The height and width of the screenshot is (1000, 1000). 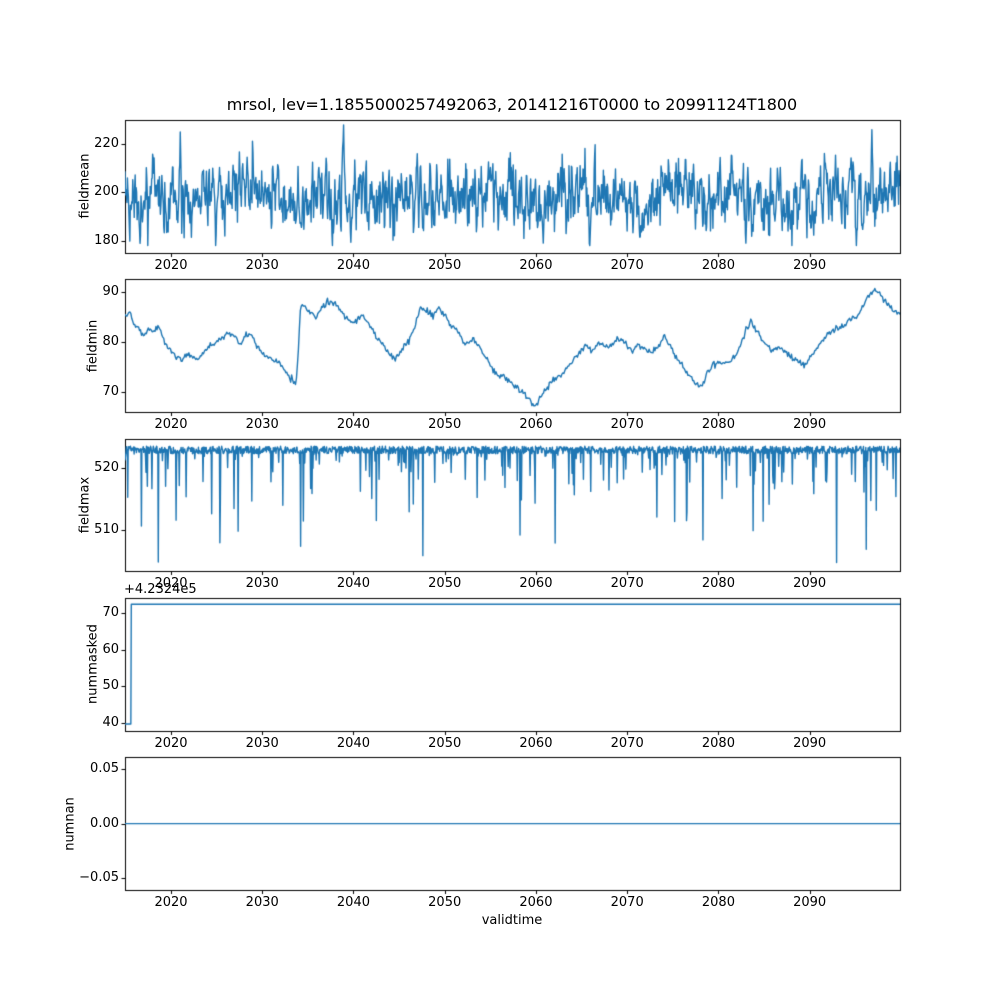 What do you see at coordinates (104, 823) in the screenshot?
I see `y-tick-label: 0.00` at bounding box center [104, 823].